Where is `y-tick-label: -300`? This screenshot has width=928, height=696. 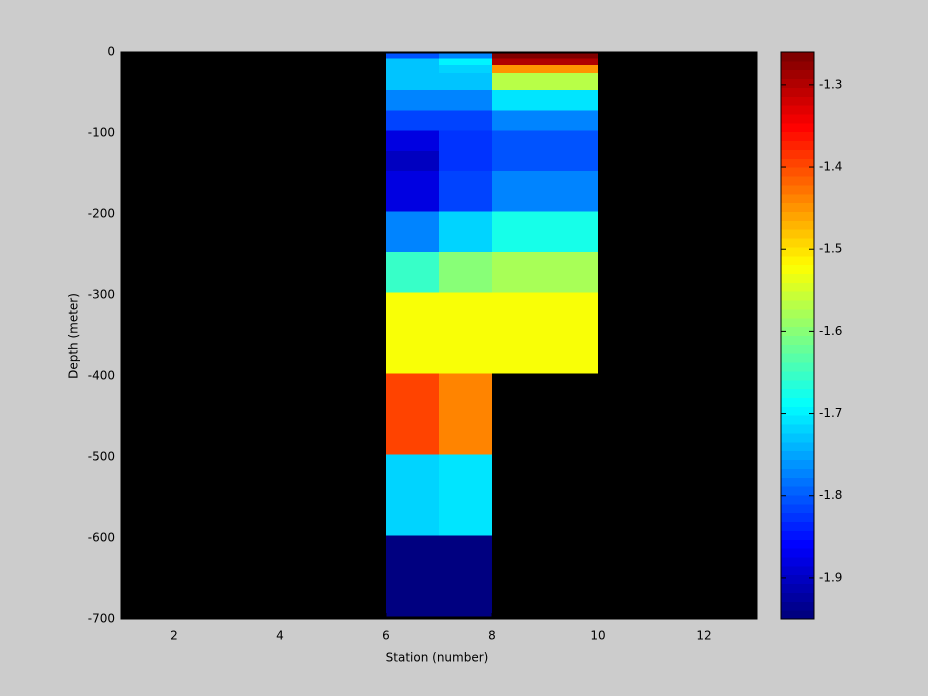
y-tick-label: -300 is located at coordinates (101, 295).